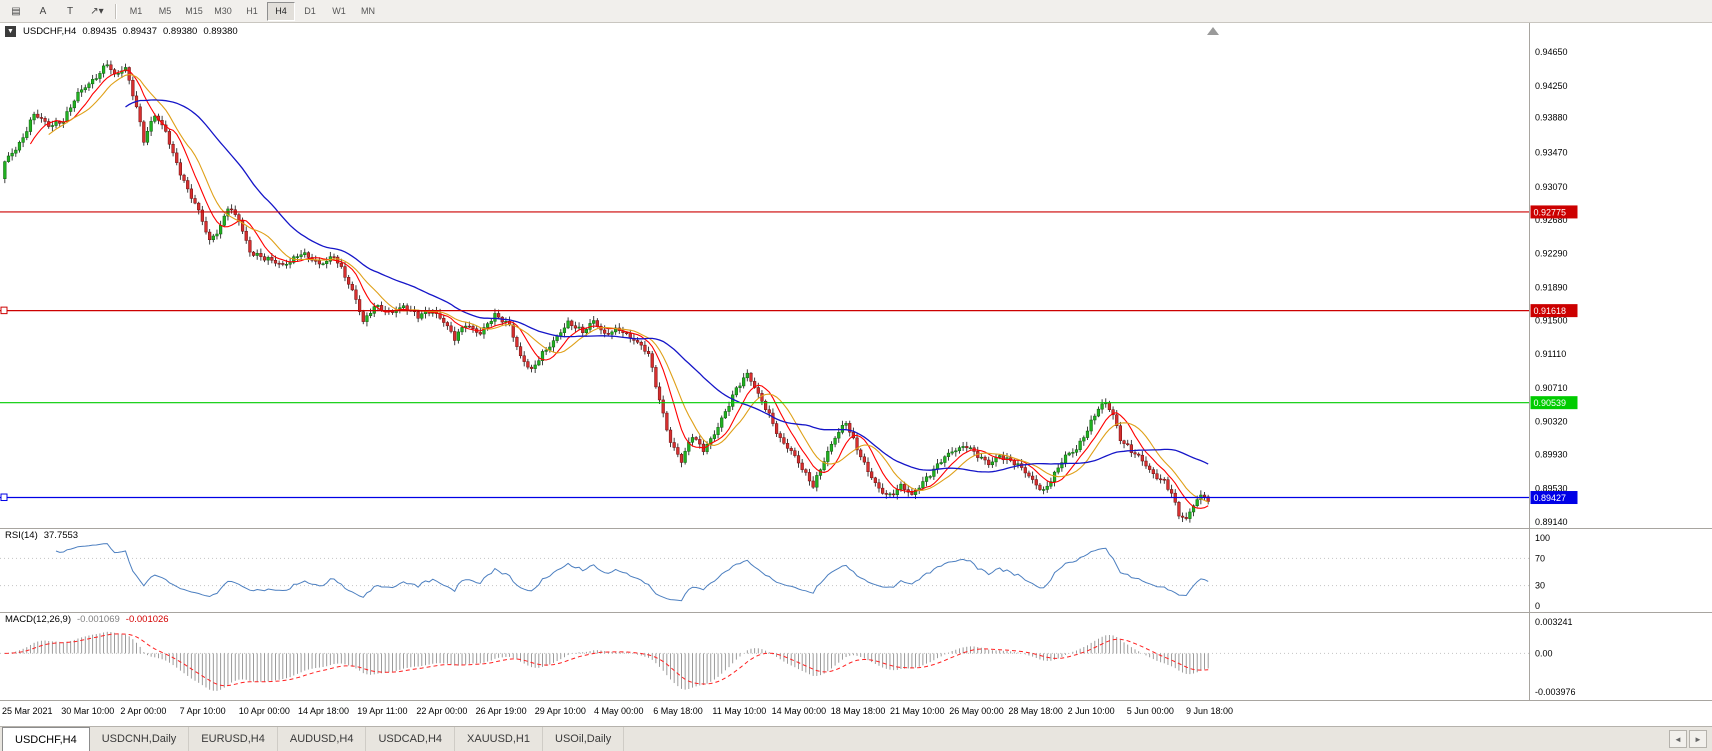 Image resolution: width=1712 pixels, height=751 pixels. Describe the element at coordinates (322, 739) in the screenshot. I see `chart-tab-audusd-h4: AUDUSD,H4` at that location.